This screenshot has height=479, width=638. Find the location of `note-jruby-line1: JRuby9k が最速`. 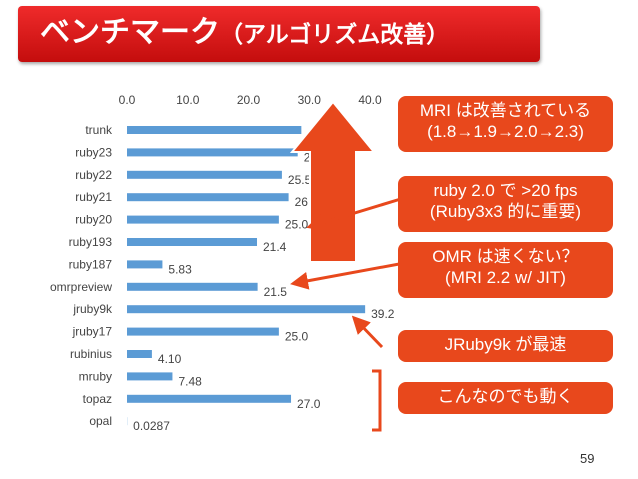

note-jruby-line1: JRuby9k が最速 is located at coordinates (505, 344).